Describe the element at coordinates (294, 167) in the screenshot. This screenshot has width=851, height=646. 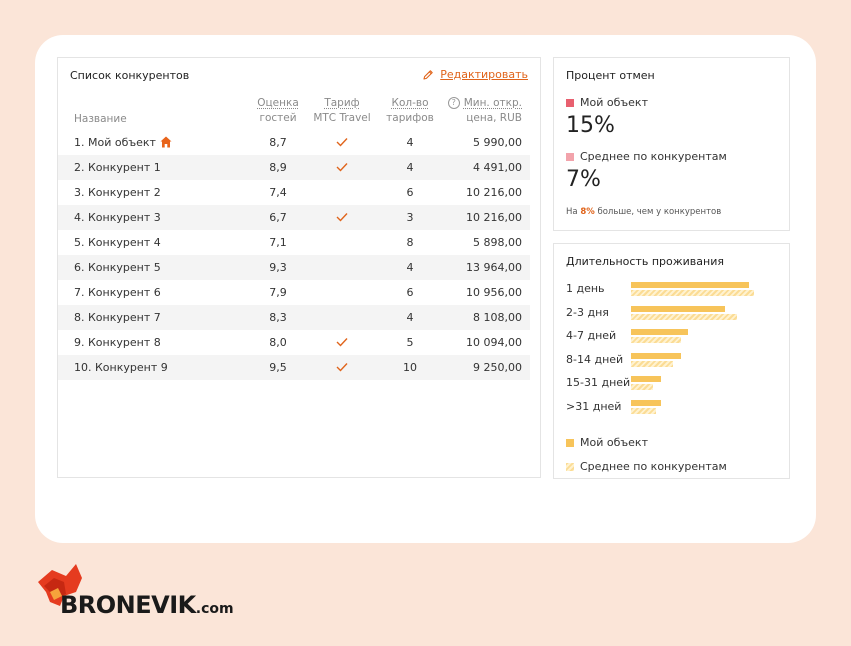
I see `table-row: 2. Конкурент 1 8,9 4 4 491,00` at that location.